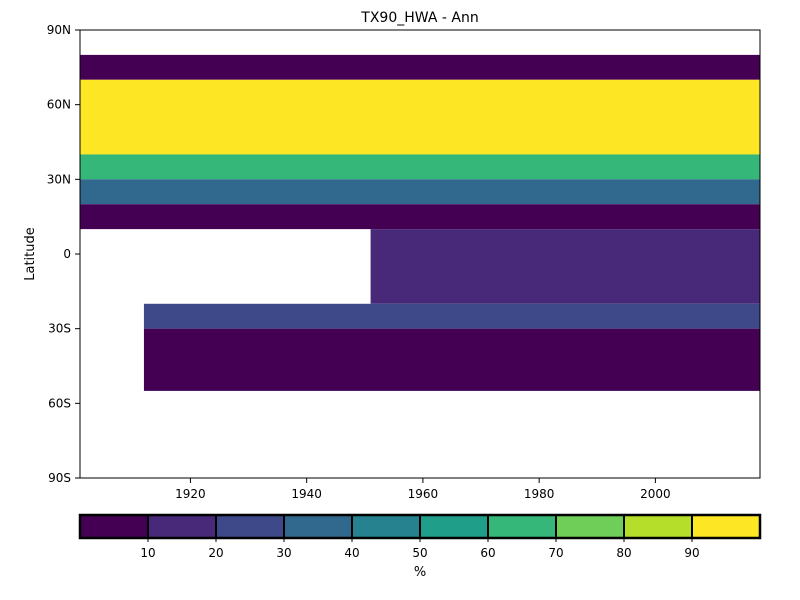 Image resolution: width=800 pixels, height=600 pixels. What do you see at coordinates (655, 494) in the screenshot?
I see `x-tick-label-4: 2000` at bounding box center [655, 494].